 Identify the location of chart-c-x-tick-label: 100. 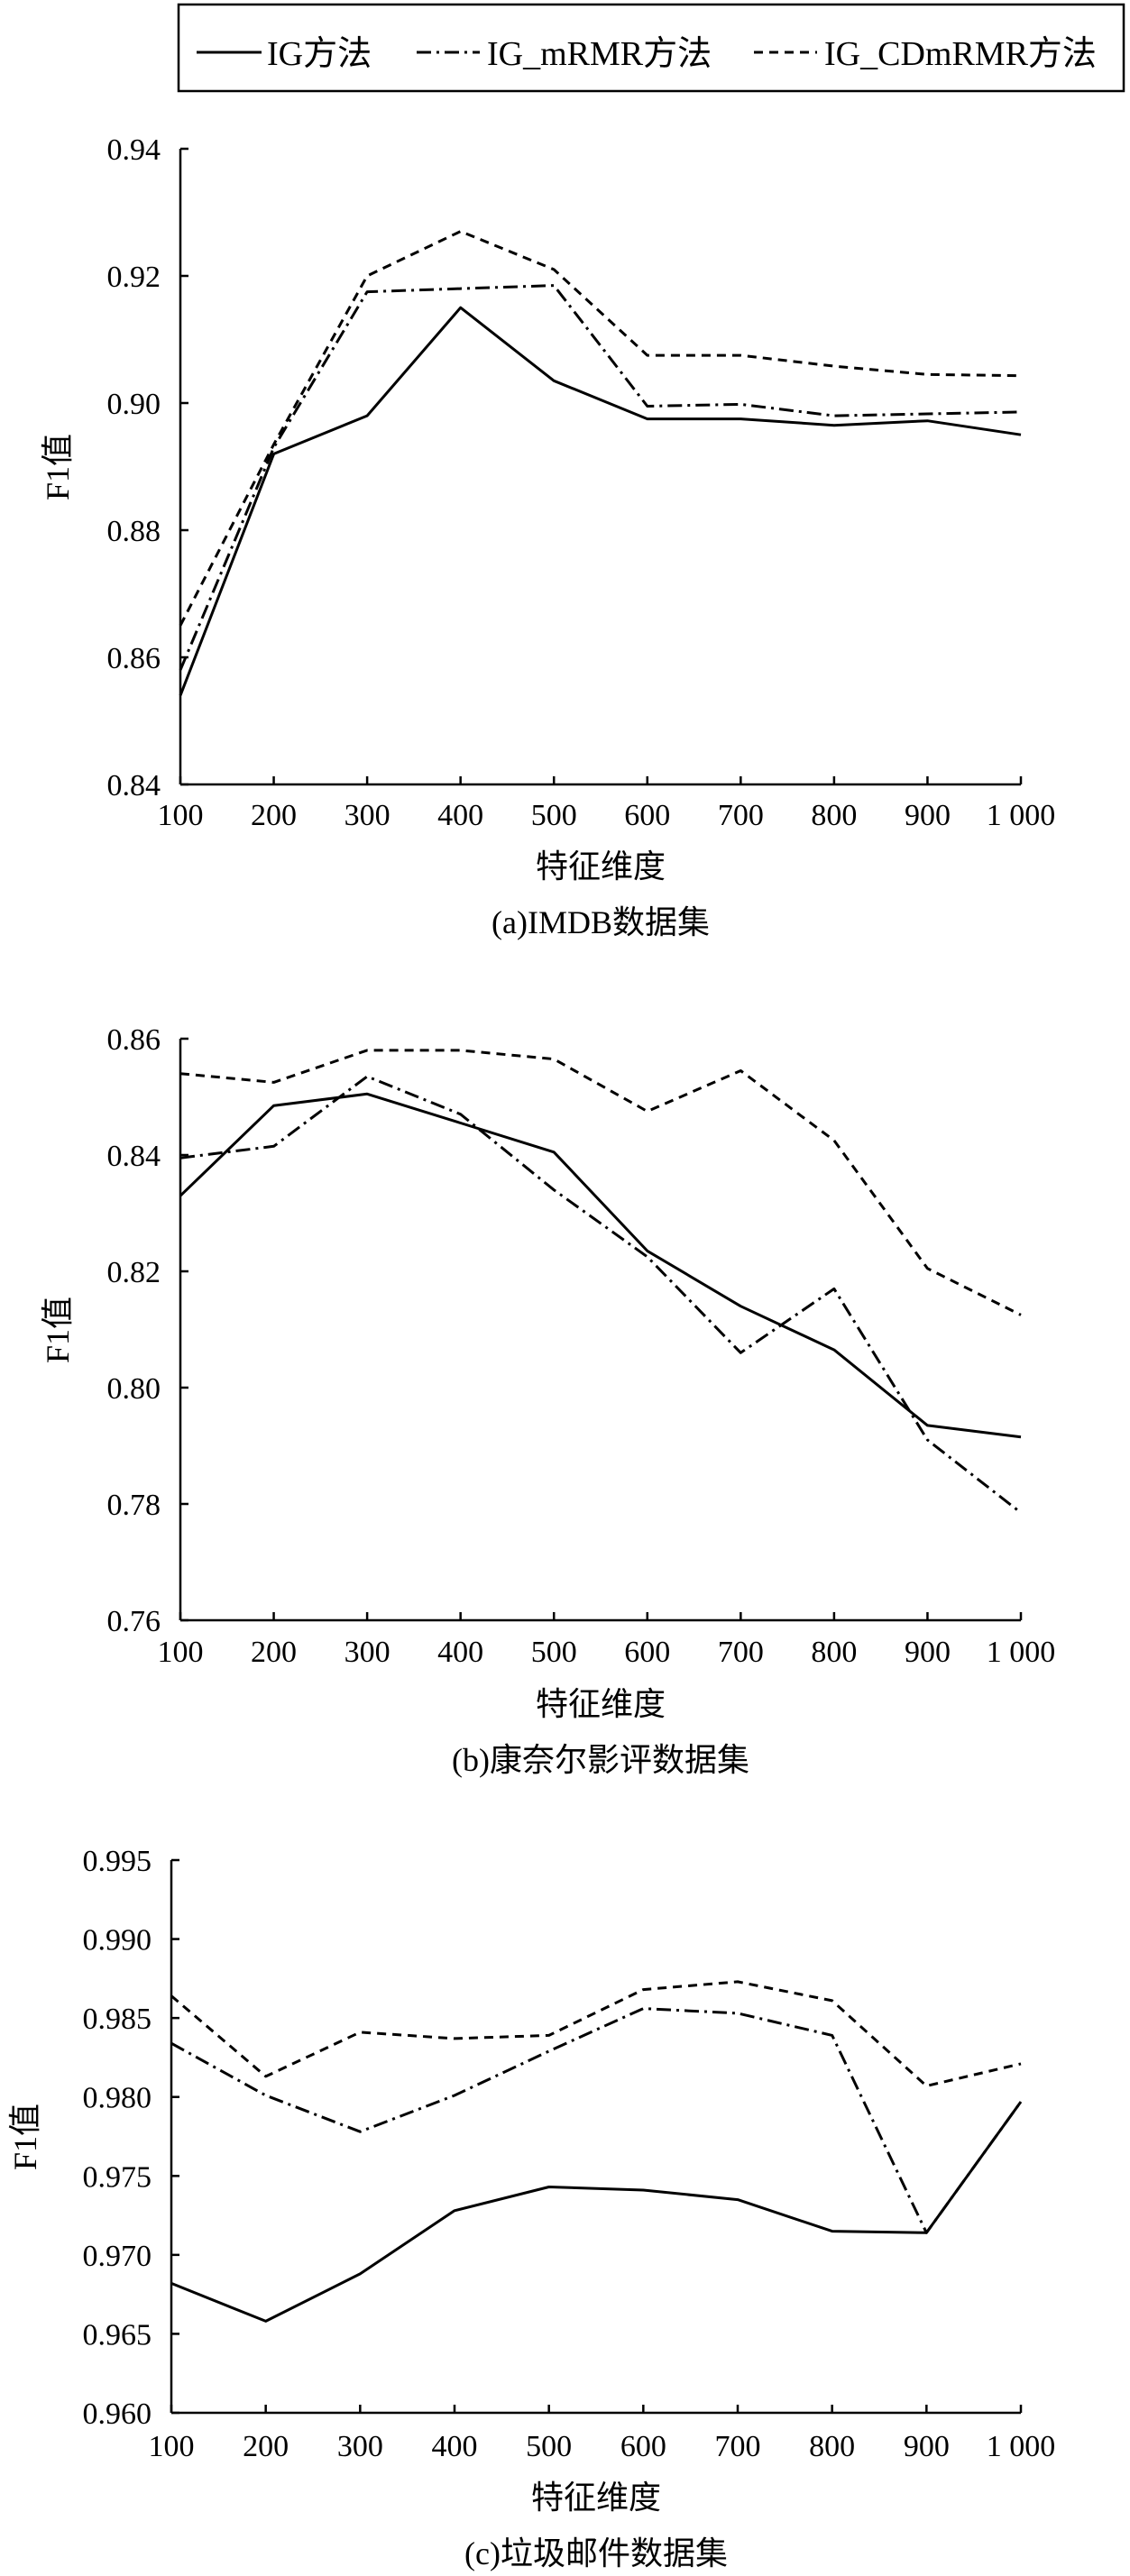
(172, 2446).